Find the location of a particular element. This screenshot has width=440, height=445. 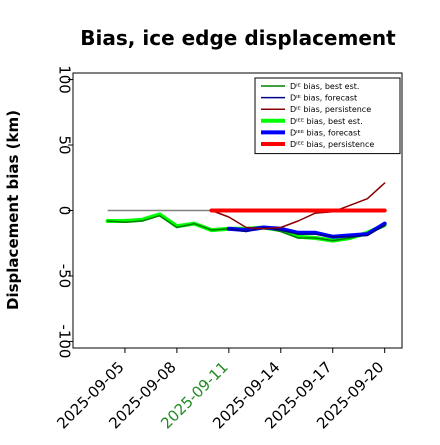

legend-label: Dᴵᴱ bias, best est. is located at coordinates (324, 86).